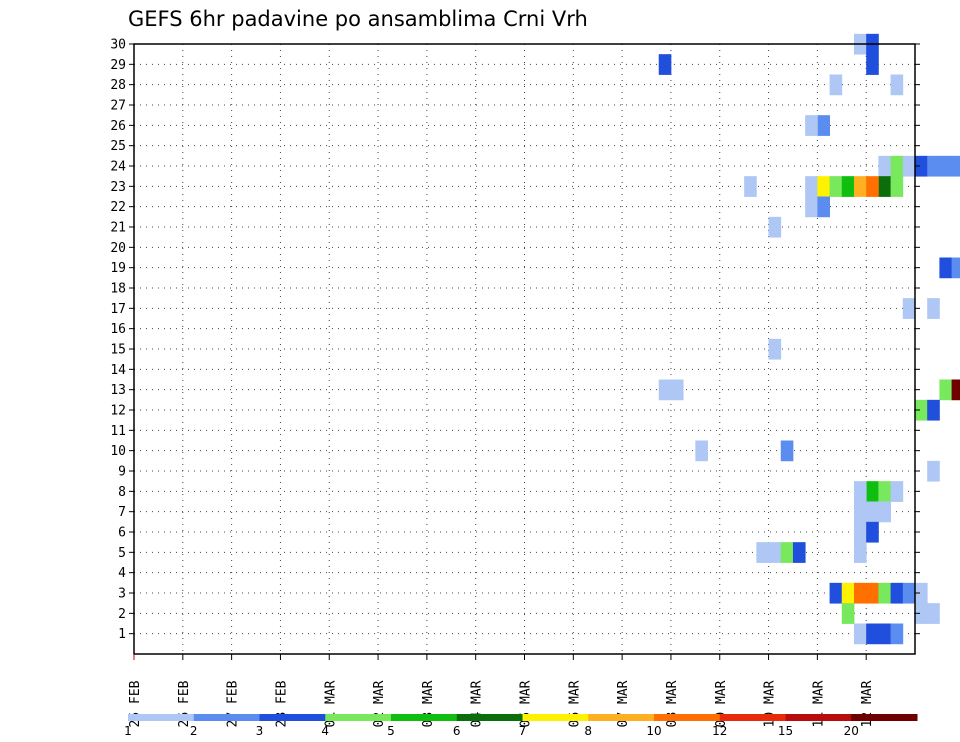 This screenshot has width=960, height=742. What do you see at coordinates (118, 370) in the screenshot?
I see `y-tick-label: 14` at bounding box center [118, 370].